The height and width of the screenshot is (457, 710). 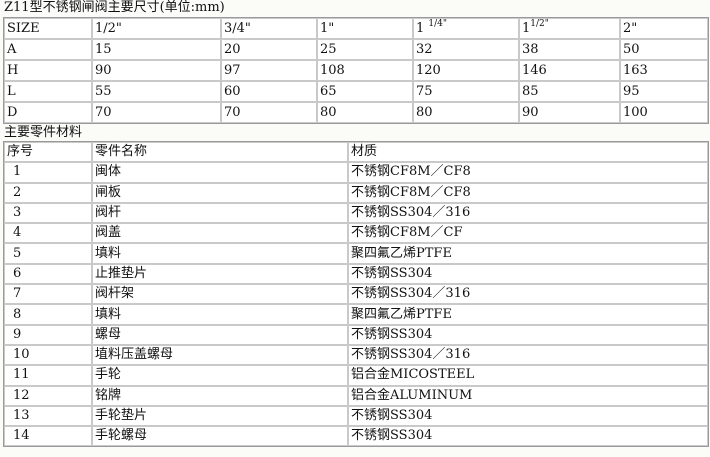 What do you see at coordinates (528, 152) in the screenshot?
I see `header-cell: 材质` at bounding box center [528, 152].